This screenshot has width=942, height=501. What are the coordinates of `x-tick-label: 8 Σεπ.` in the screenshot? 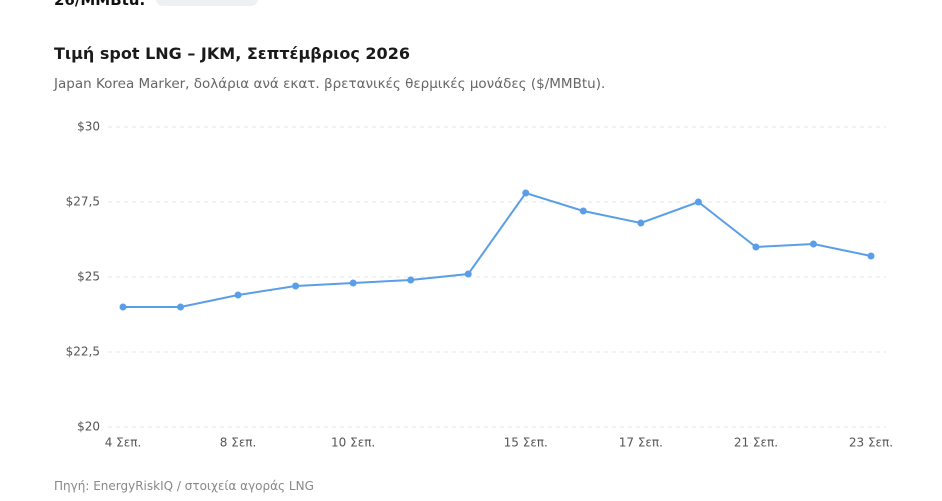 It's located at (238, 443).